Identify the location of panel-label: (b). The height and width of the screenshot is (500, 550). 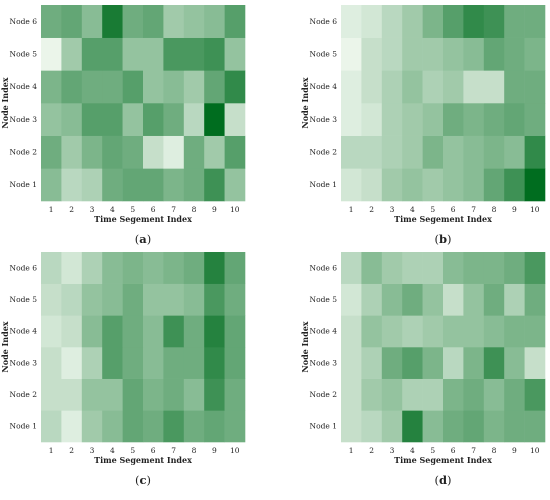
(442, 239).